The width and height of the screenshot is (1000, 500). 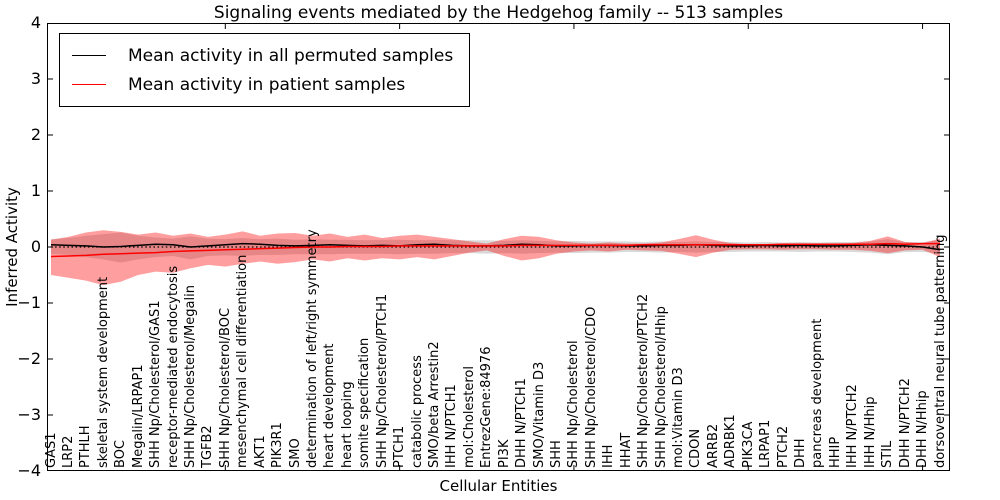 I want to click on category-label: BOC, so click(x=121, y=454).